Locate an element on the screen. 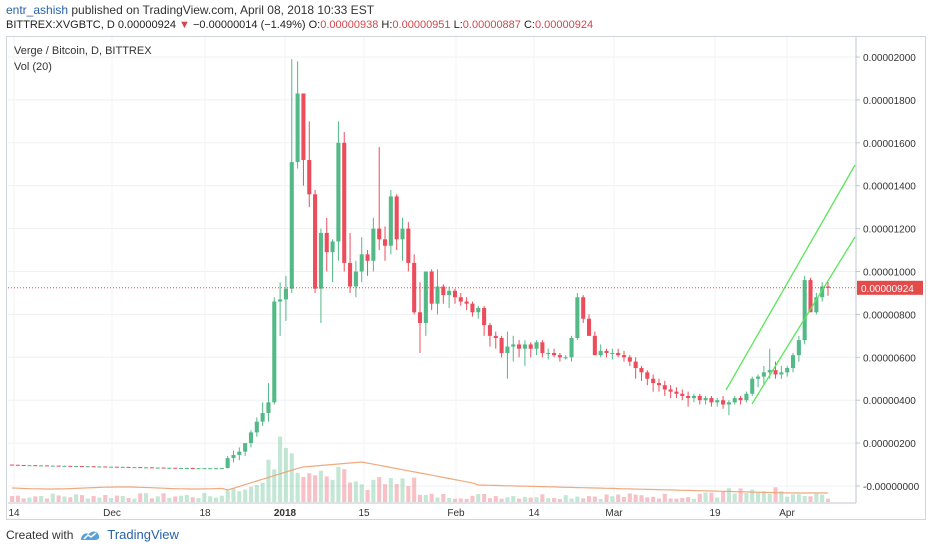  author-link: entr_ashish is located at coordinates (37, 10).